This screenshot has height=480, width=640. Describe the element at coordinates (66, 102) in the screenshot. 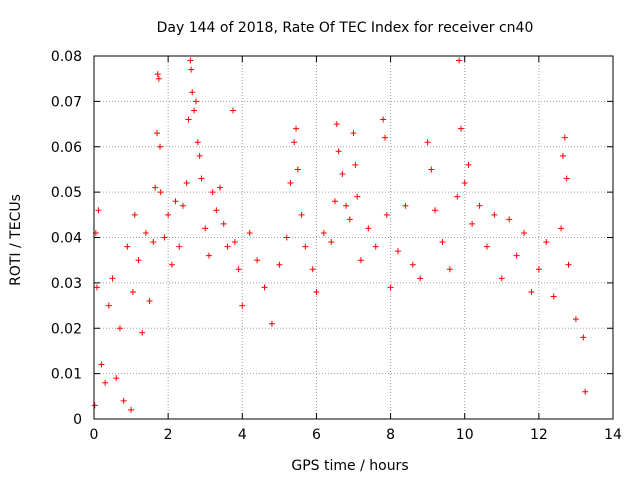

I see `y-tick-label: 0.07` at that location.